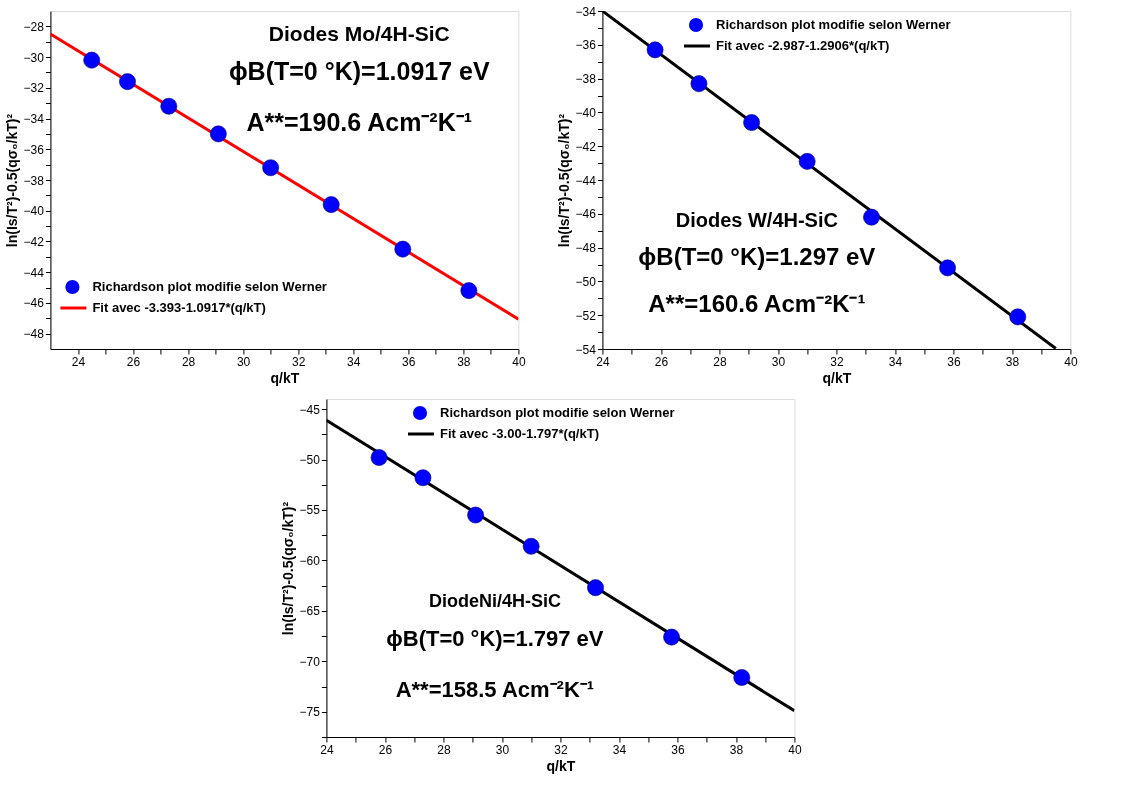 The image size is (1143, 812). What do you see at coordinates (519, 433) in the screenshot?
I see `legend-label: Fit avec -3.00-1.797*(q/kT)` at bounding box center [519, 433].